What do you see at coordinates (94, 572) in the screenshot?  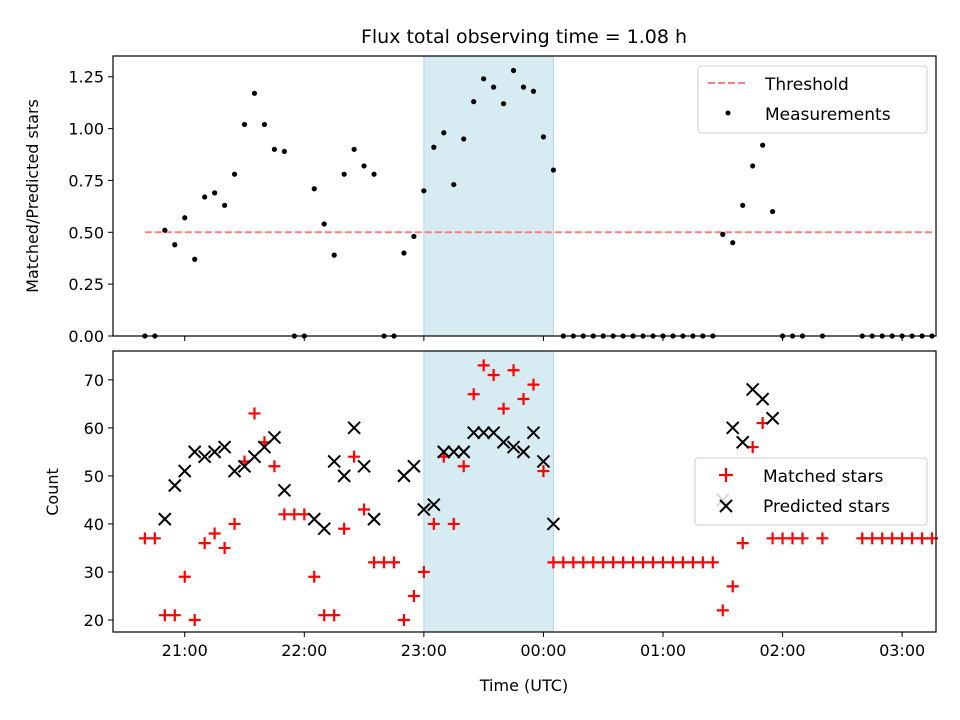 I see `y-tick-label: 30` at bounding box center [94, 572].